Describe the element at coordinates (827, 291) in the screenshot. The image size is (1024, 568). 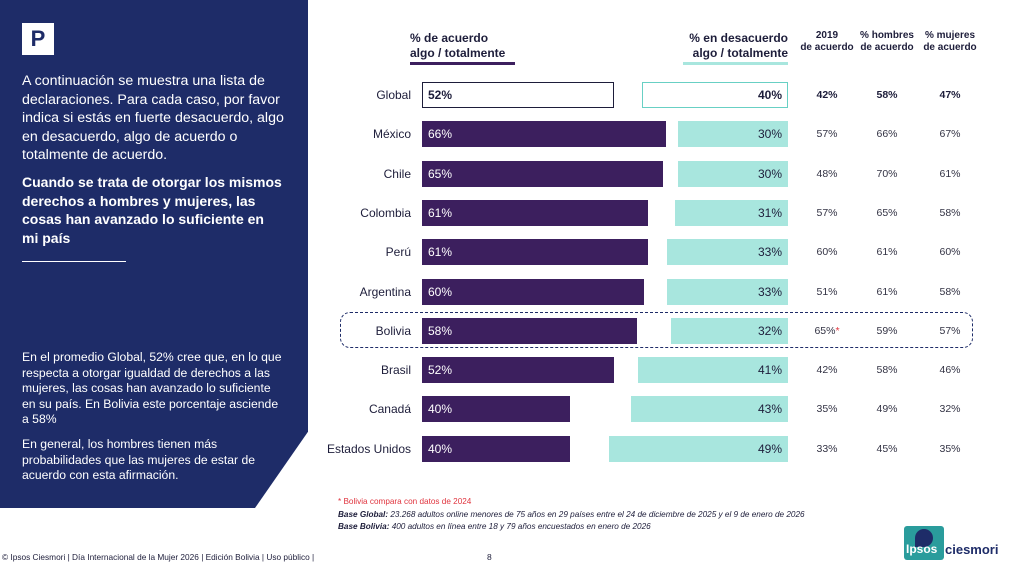
I see `table-value: 51%` at that location.